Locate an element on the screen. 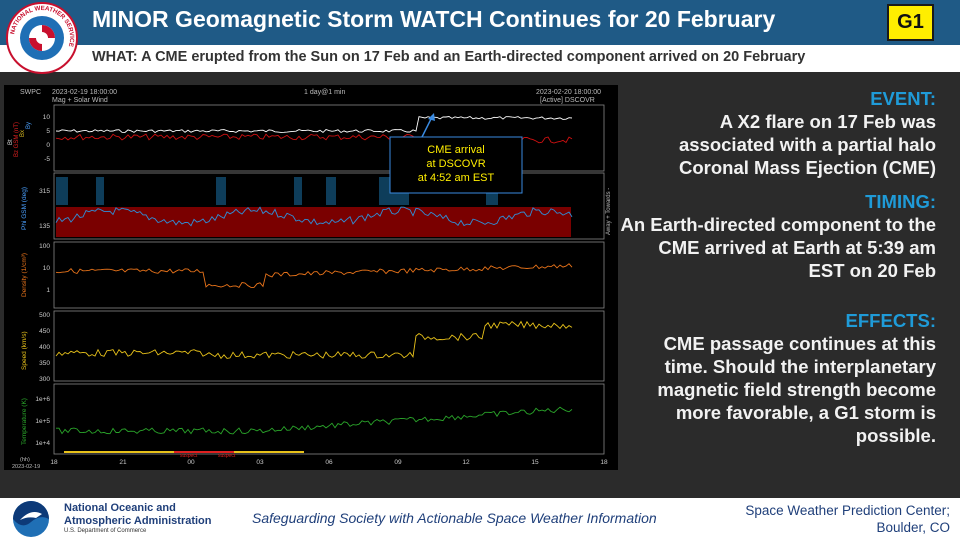  plot-start-time: 2023-02-19 18:00:00 is located at coordinates (84, 92).